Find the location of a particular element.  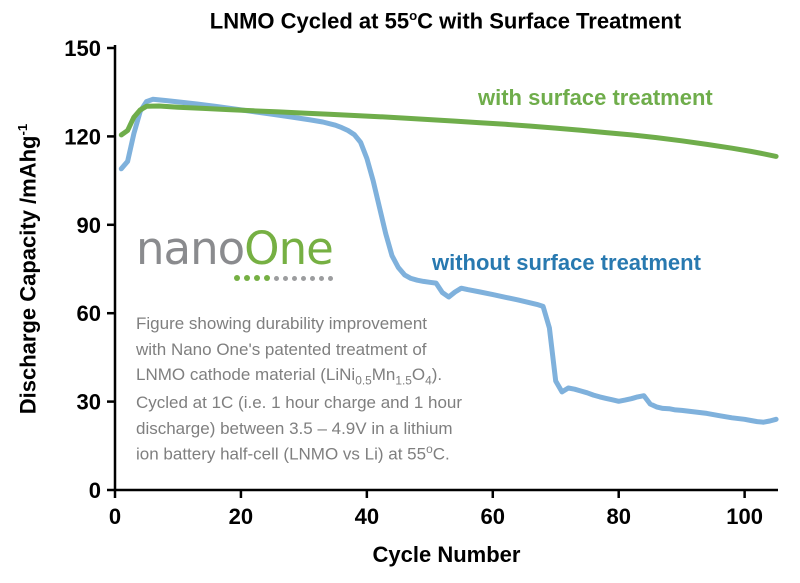

caption-line: with Nano One's patented treatment of is located at coordinates (281, 349).